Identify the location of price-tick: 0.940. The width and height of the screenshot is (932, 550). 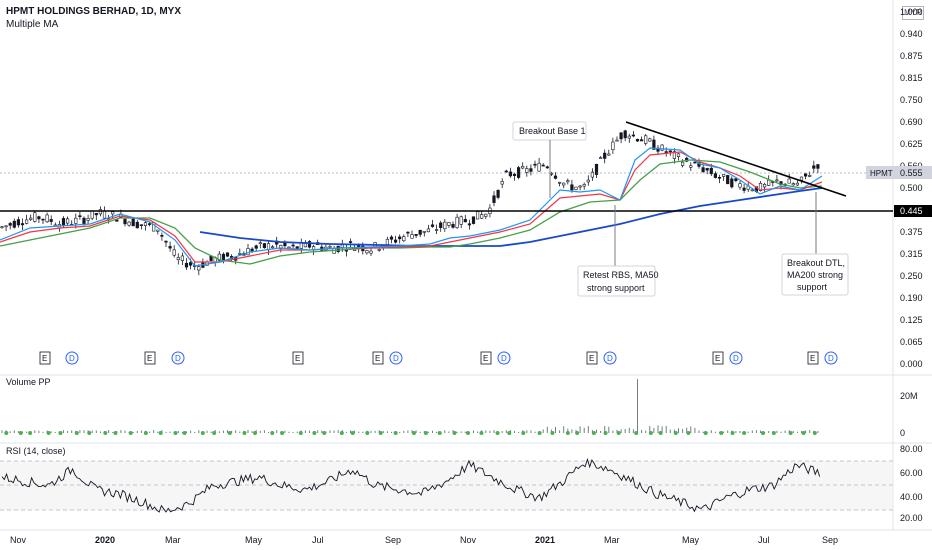
(911, 34).